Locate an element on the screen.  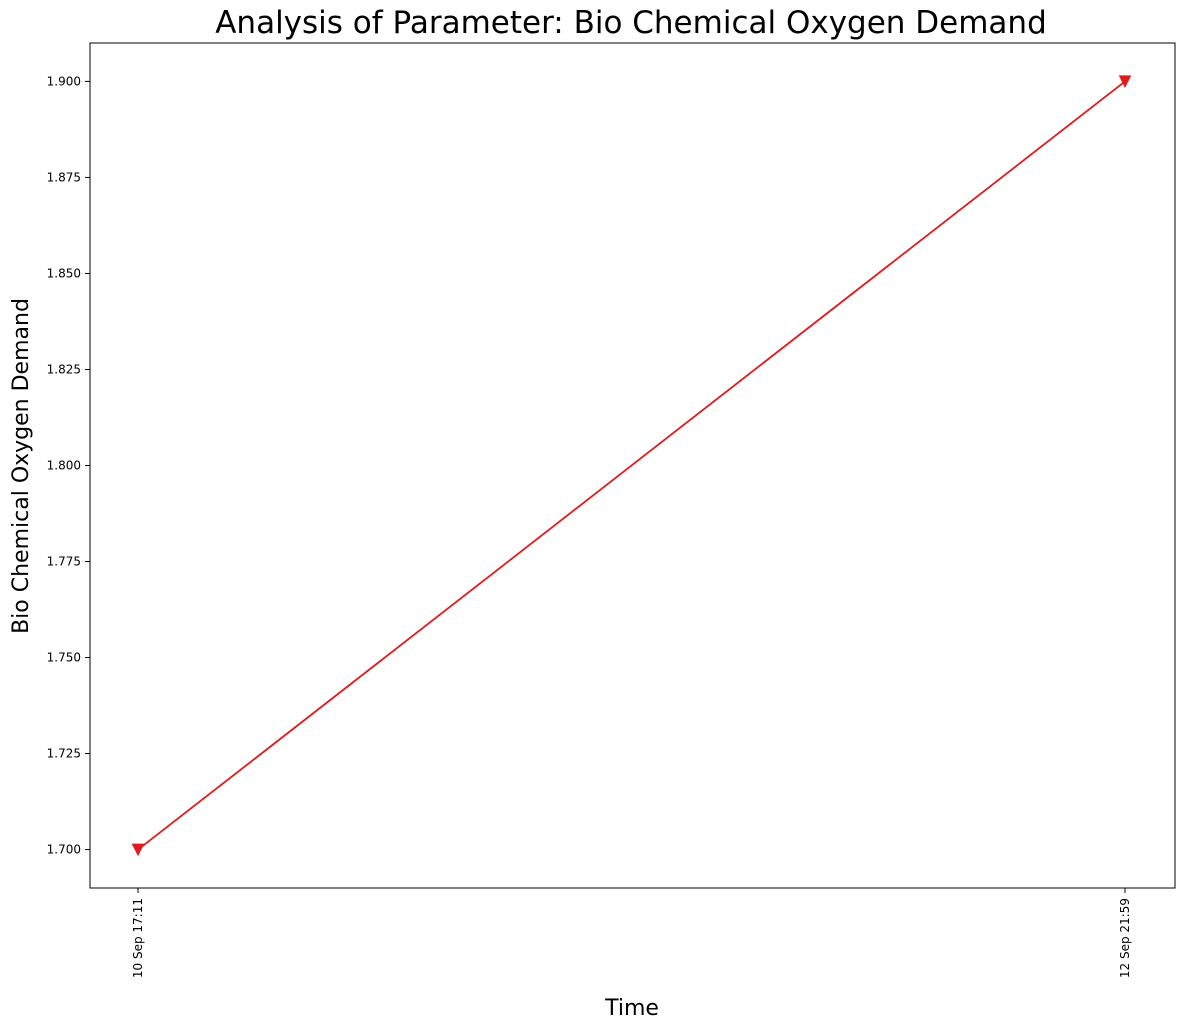
y-tick-label: 1.800 is located at coordinates (64, 466).